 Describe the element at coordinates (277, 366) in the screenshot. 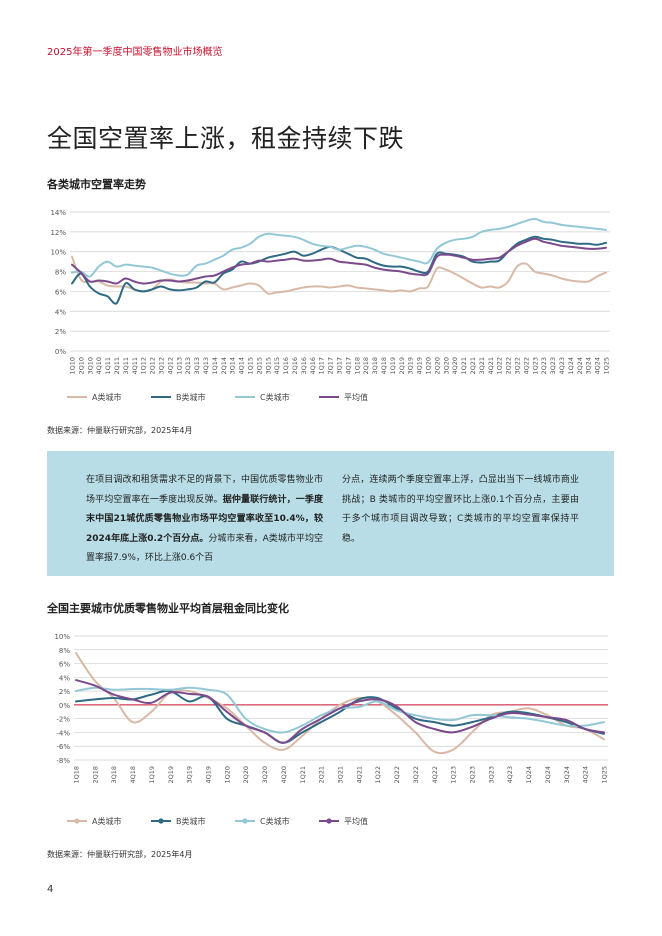

I see `chart1-xtick-label: 4Q15` at that location.